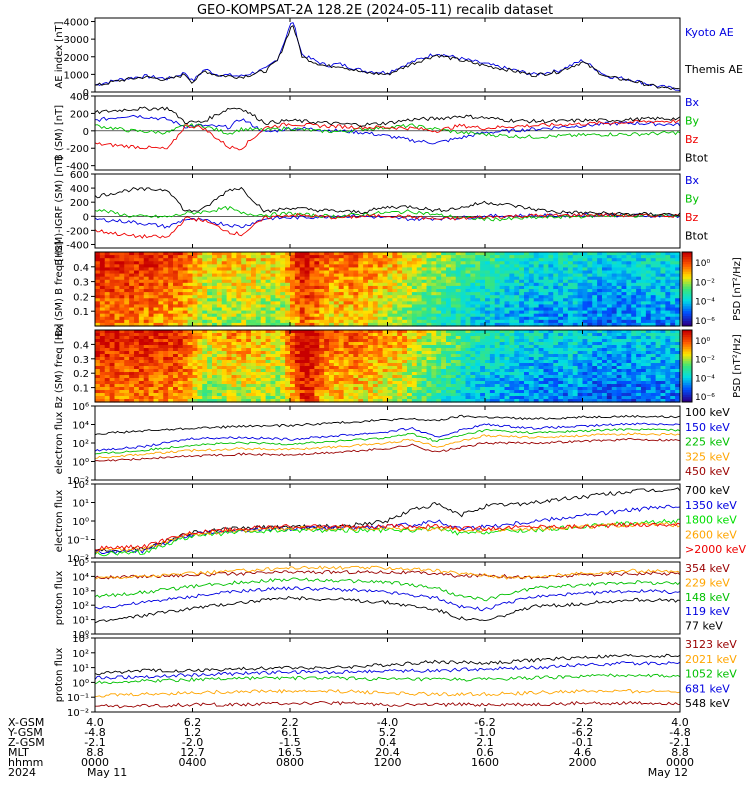 The height and width of the screenshot is (800, 750). What do you see at coordinates (387, 213) in the screenshot?
I see `series-line` at bounding box center [387, 213].